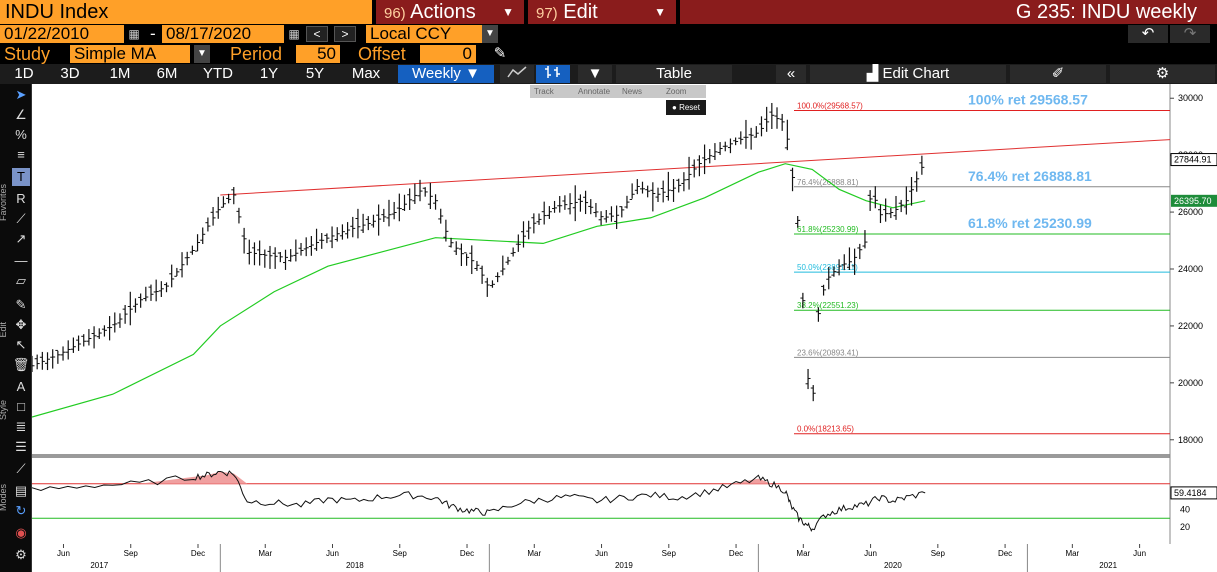  I want to click on actions-menu-button: 96) Actions ▼, so click(450, 12).